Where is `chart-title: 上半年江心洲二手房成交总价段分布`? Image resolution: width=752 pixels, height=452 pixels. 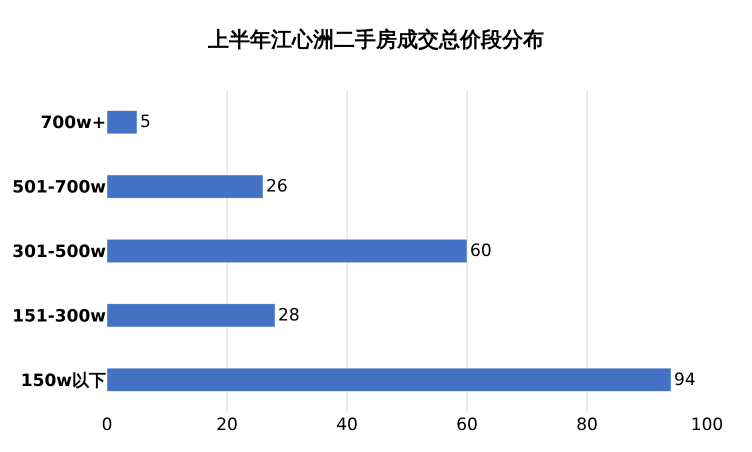
chart-title: 上半年江心洲二手房成交总价段分布 is located at coordinates (375, 39).